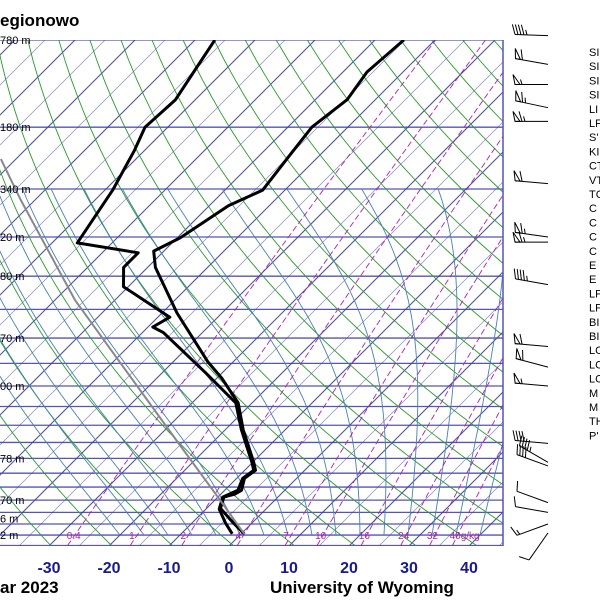 The width and height of the screenshot is (600, 600). I want to click on height-label: 00 m, so click(12, 387).